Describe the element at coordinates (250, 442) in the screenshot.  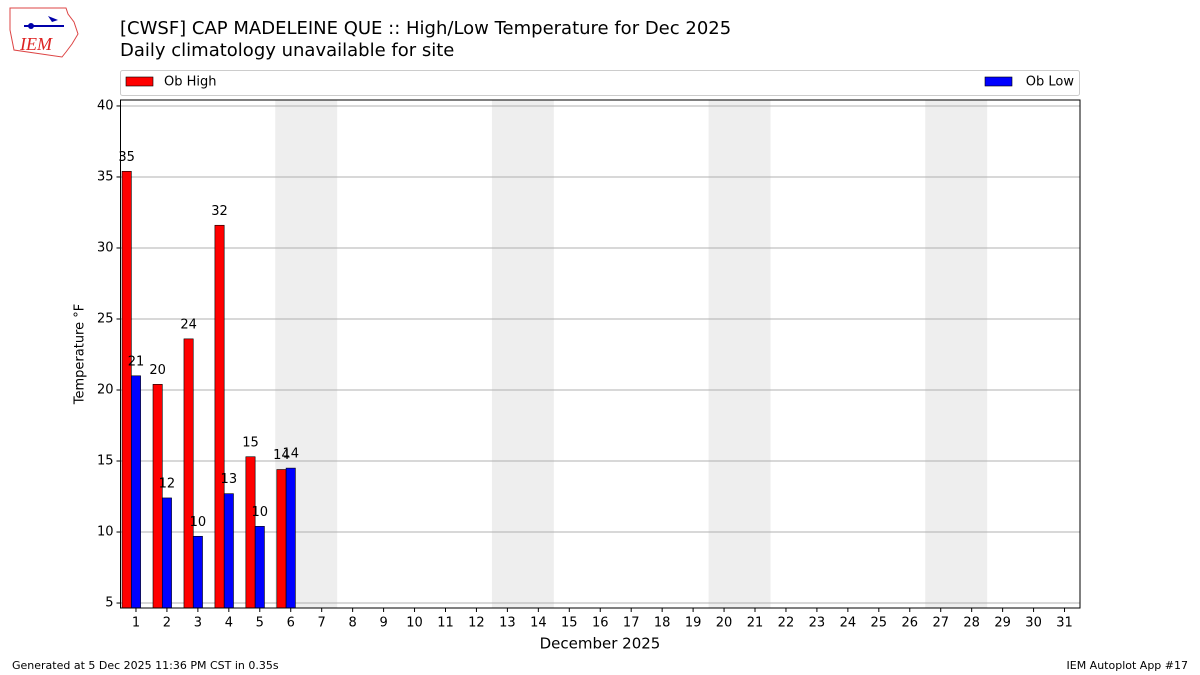
I see `value-label: 15` at that location.